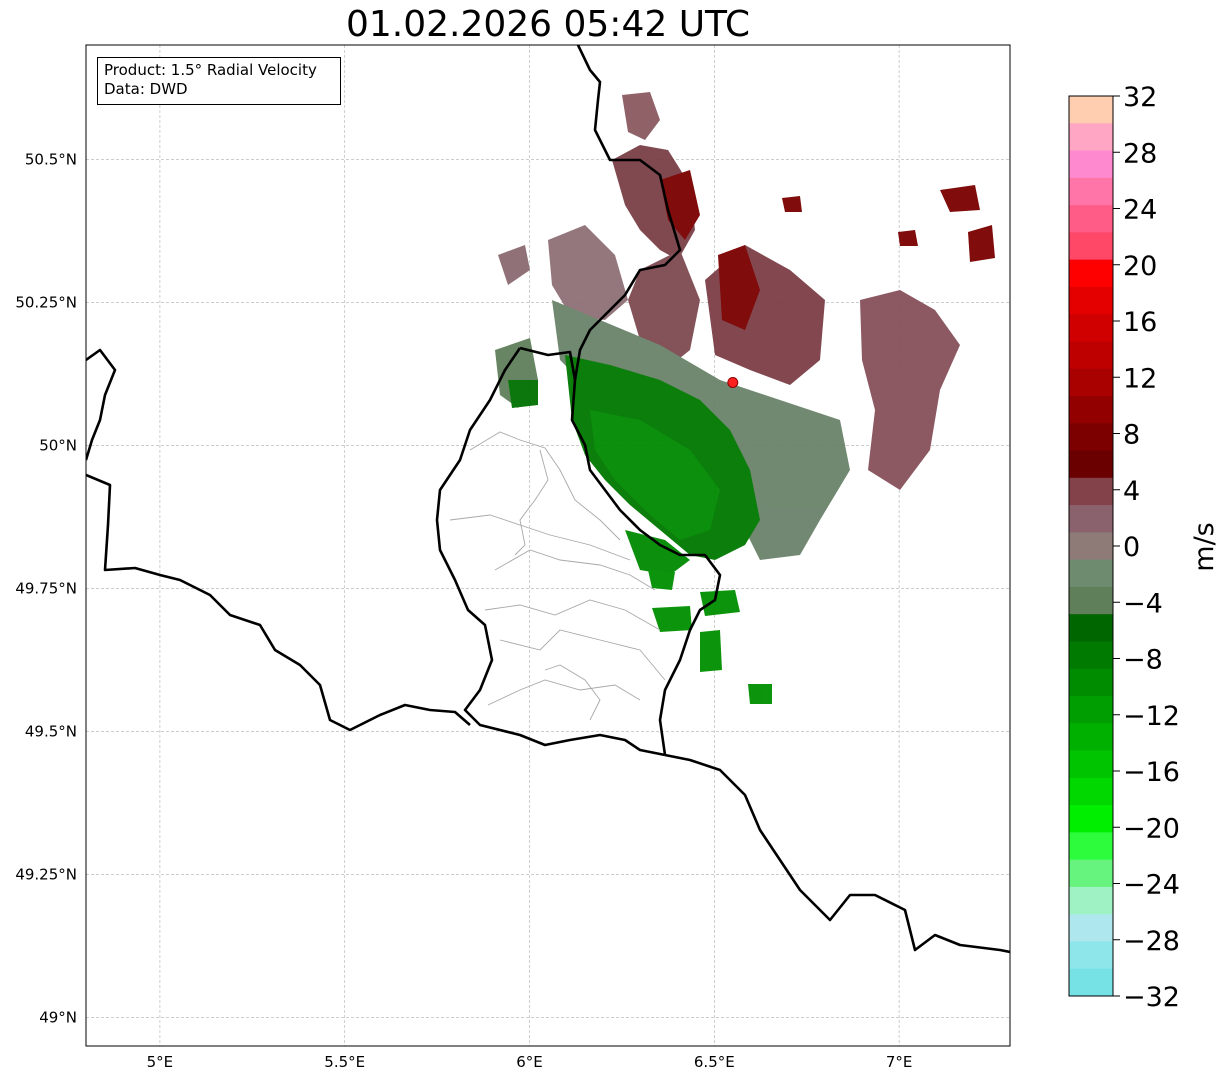 The height and width of the screenshot is (1081, 1225). I want to click on colorbar-tick-label: 28, so click(1140, 153).